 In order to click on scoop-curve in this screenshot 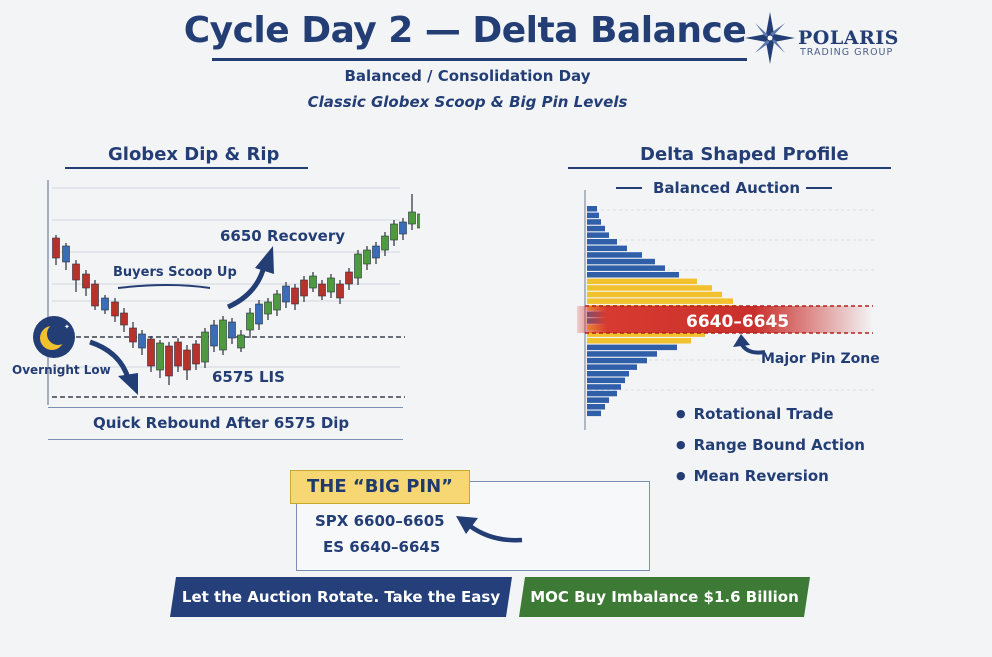, I will do `click(164, 286)`.